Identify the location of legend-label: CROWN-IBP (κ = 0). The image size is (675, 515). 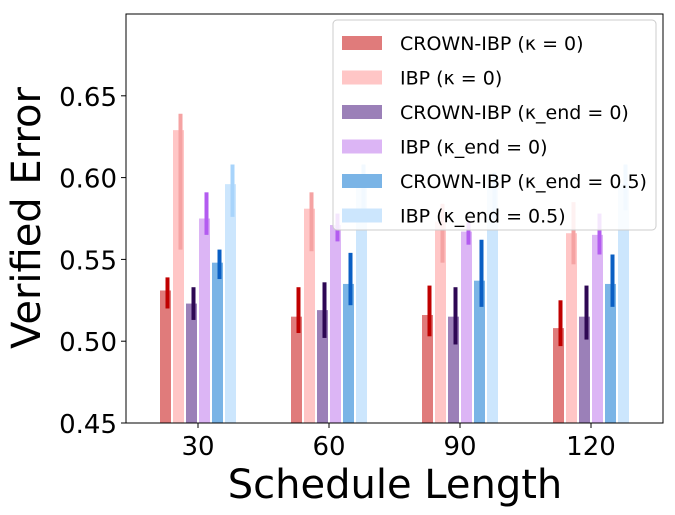
(492, 44).